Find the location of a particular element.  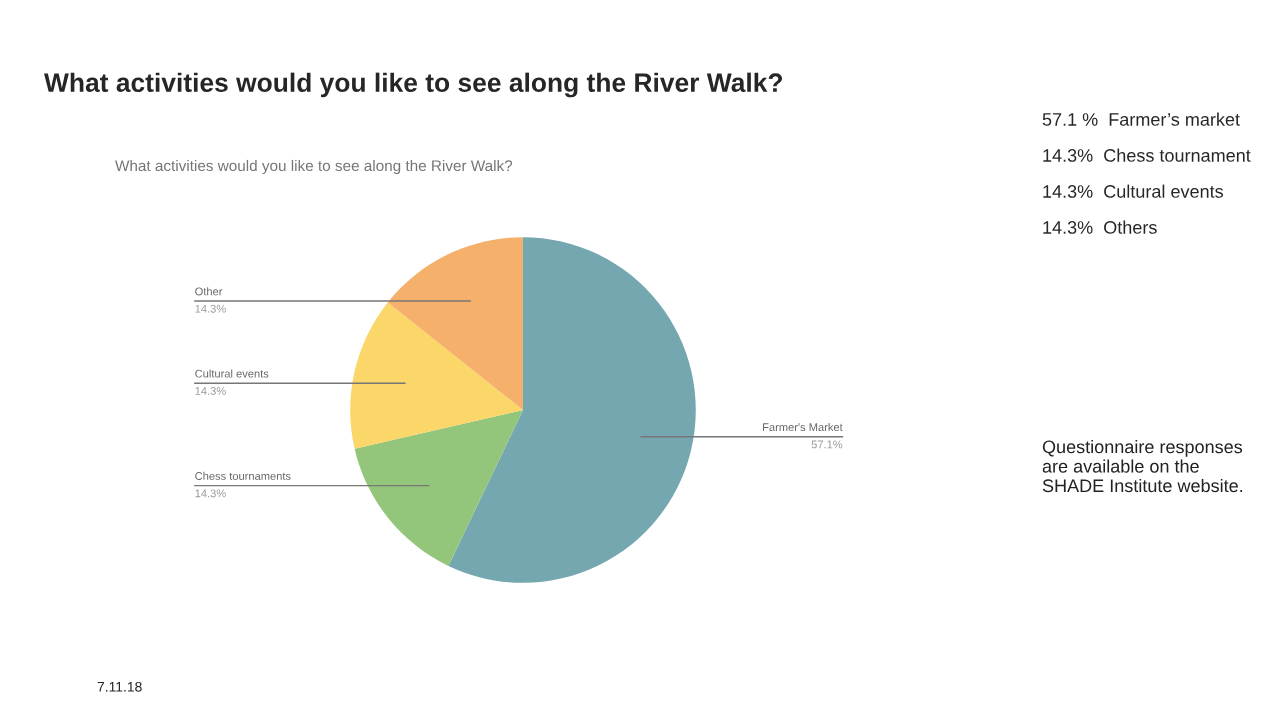

text: Questionnaire responses are available on the SHADE Institute website. is located at coordinates (1142, 466).